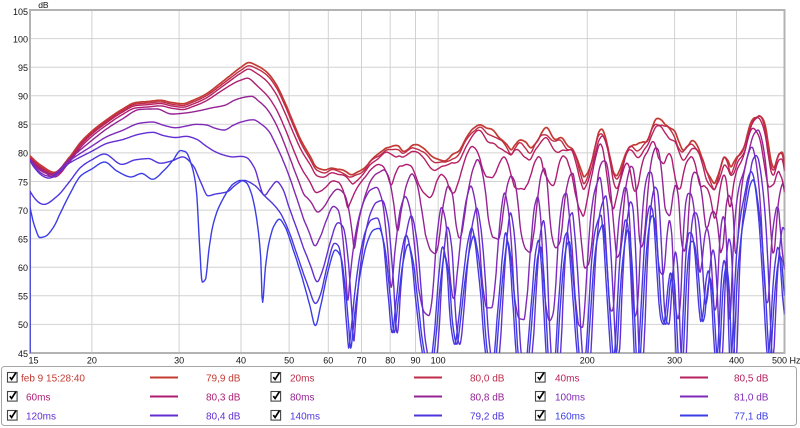 The width and height of the screenshot is (800, 428). I want to click on svg-text: dB, so click(43, 5).